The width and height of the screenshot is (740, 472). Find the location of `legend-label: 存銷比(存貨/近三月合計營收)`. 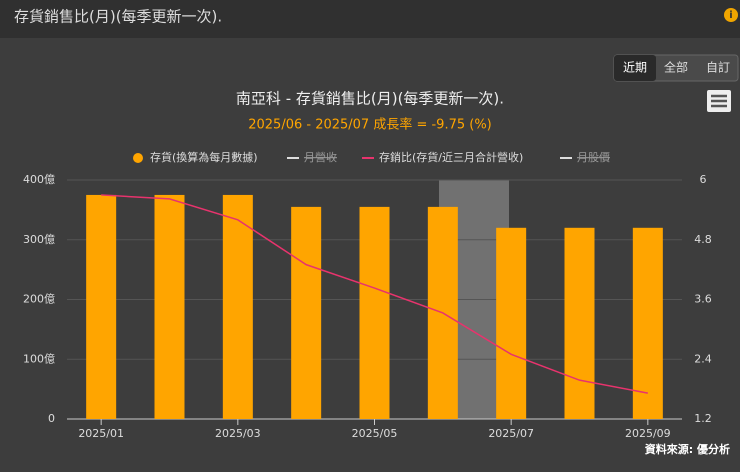

legend-label: 存銷比(存貨/近三月合計營收) is located at coordinates (451, 157).